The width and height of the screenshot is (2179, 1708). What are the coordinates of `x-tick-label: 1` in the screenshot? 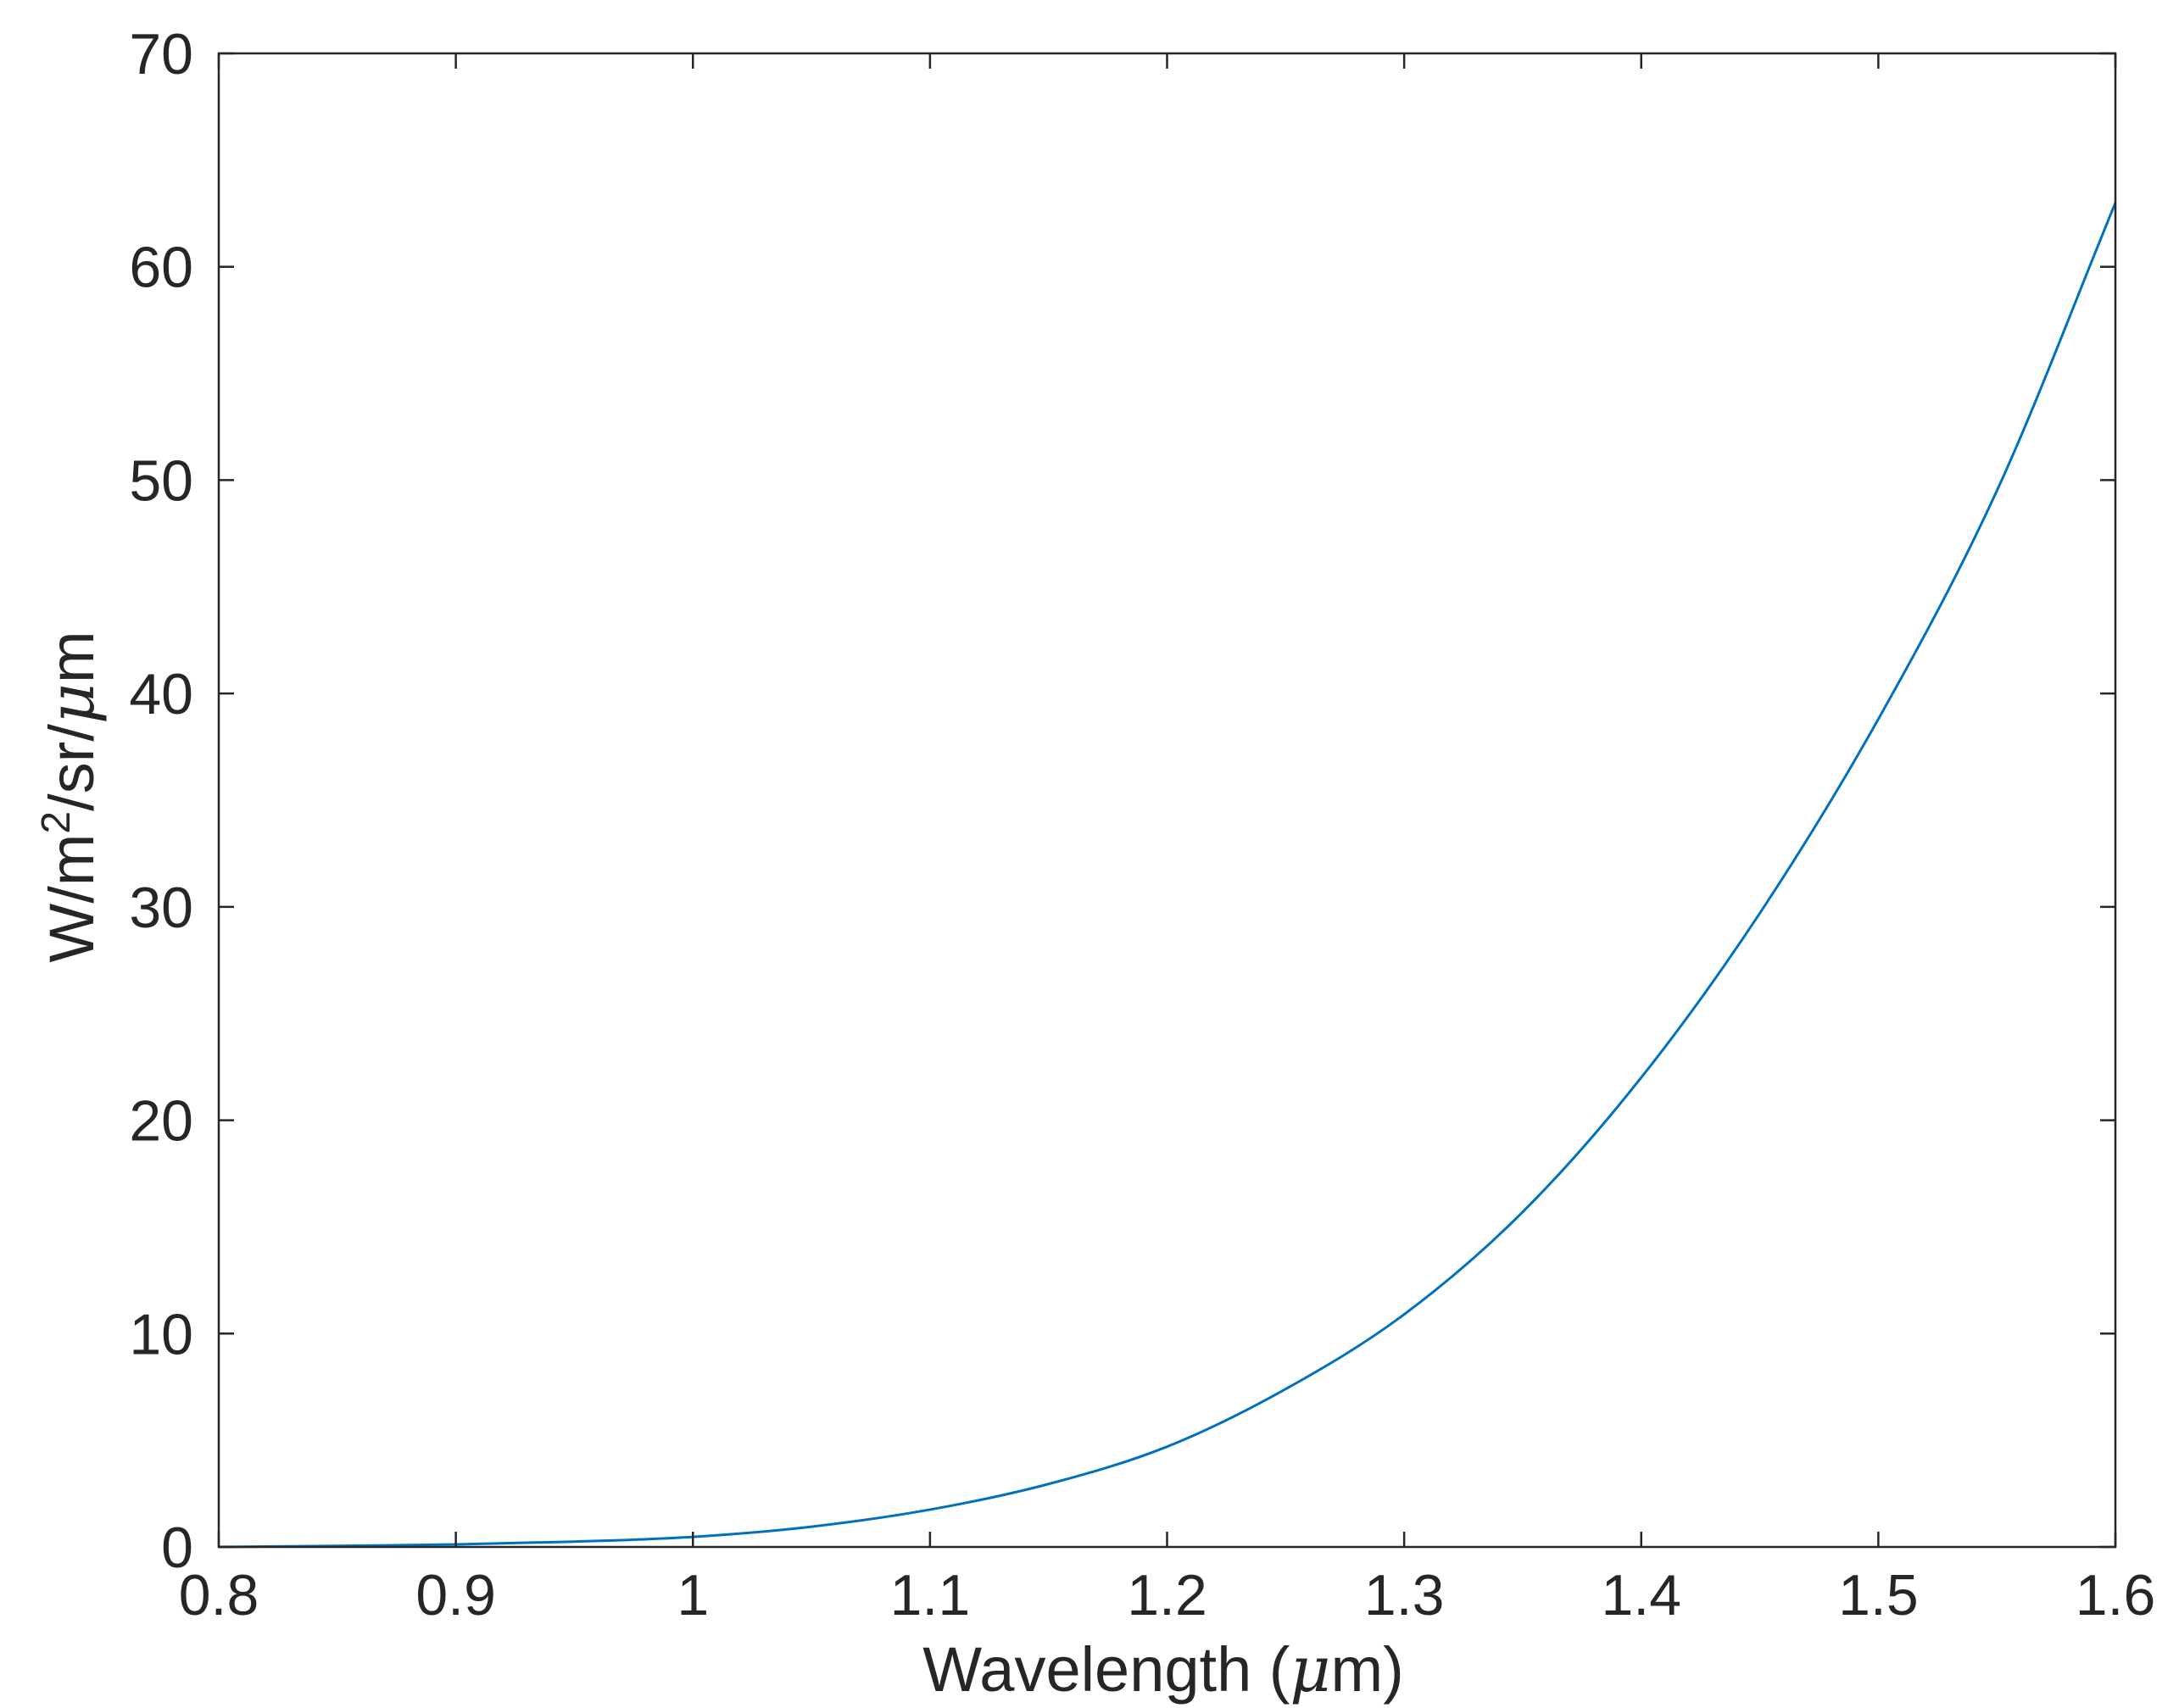 It's located at (693, 1595).